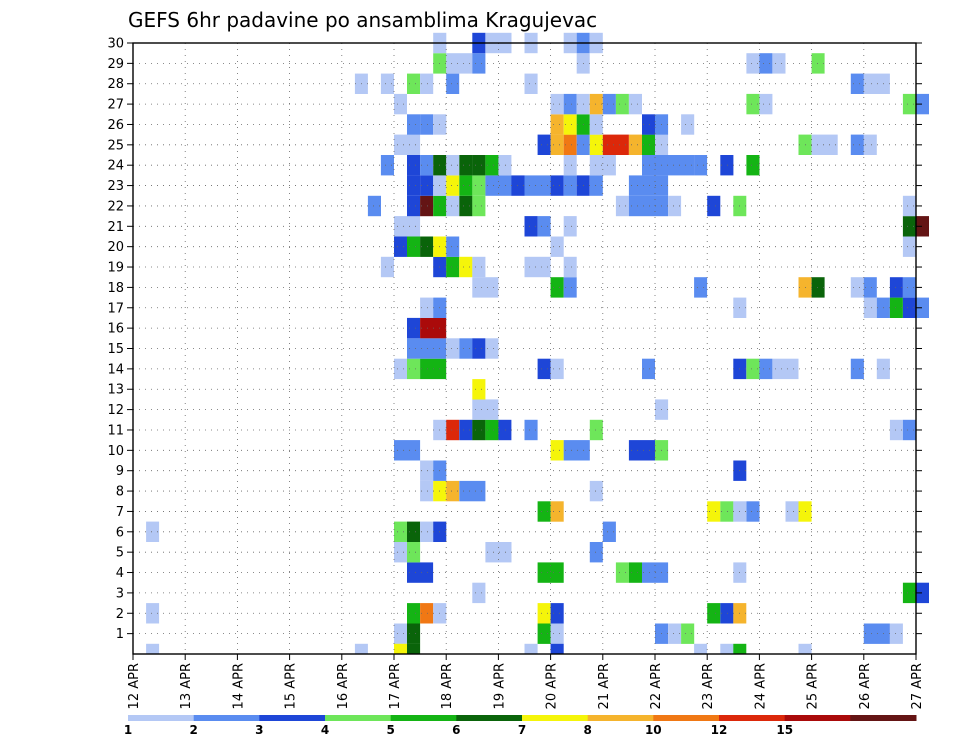 This screenshot has width=960, height=742. I want to click on colorbar-label: 1, so click(128, 730).